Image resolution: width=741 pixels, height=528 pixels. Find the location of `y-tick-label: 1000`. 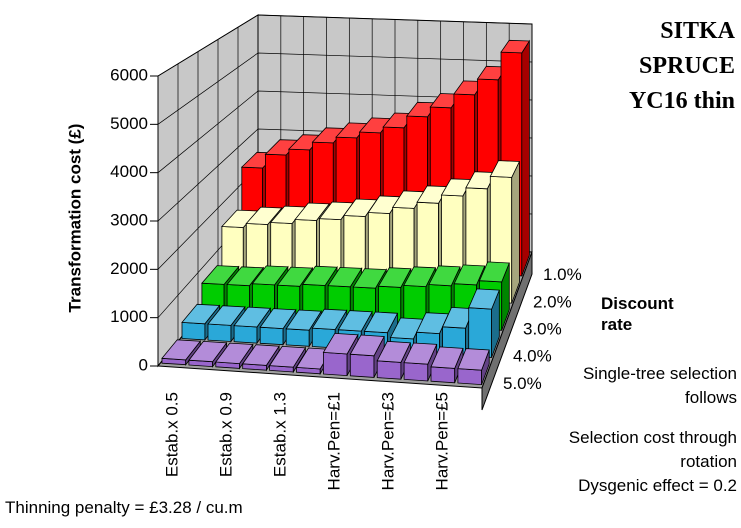

y-tick-label: 1000 is located at coordinates (129, 316).